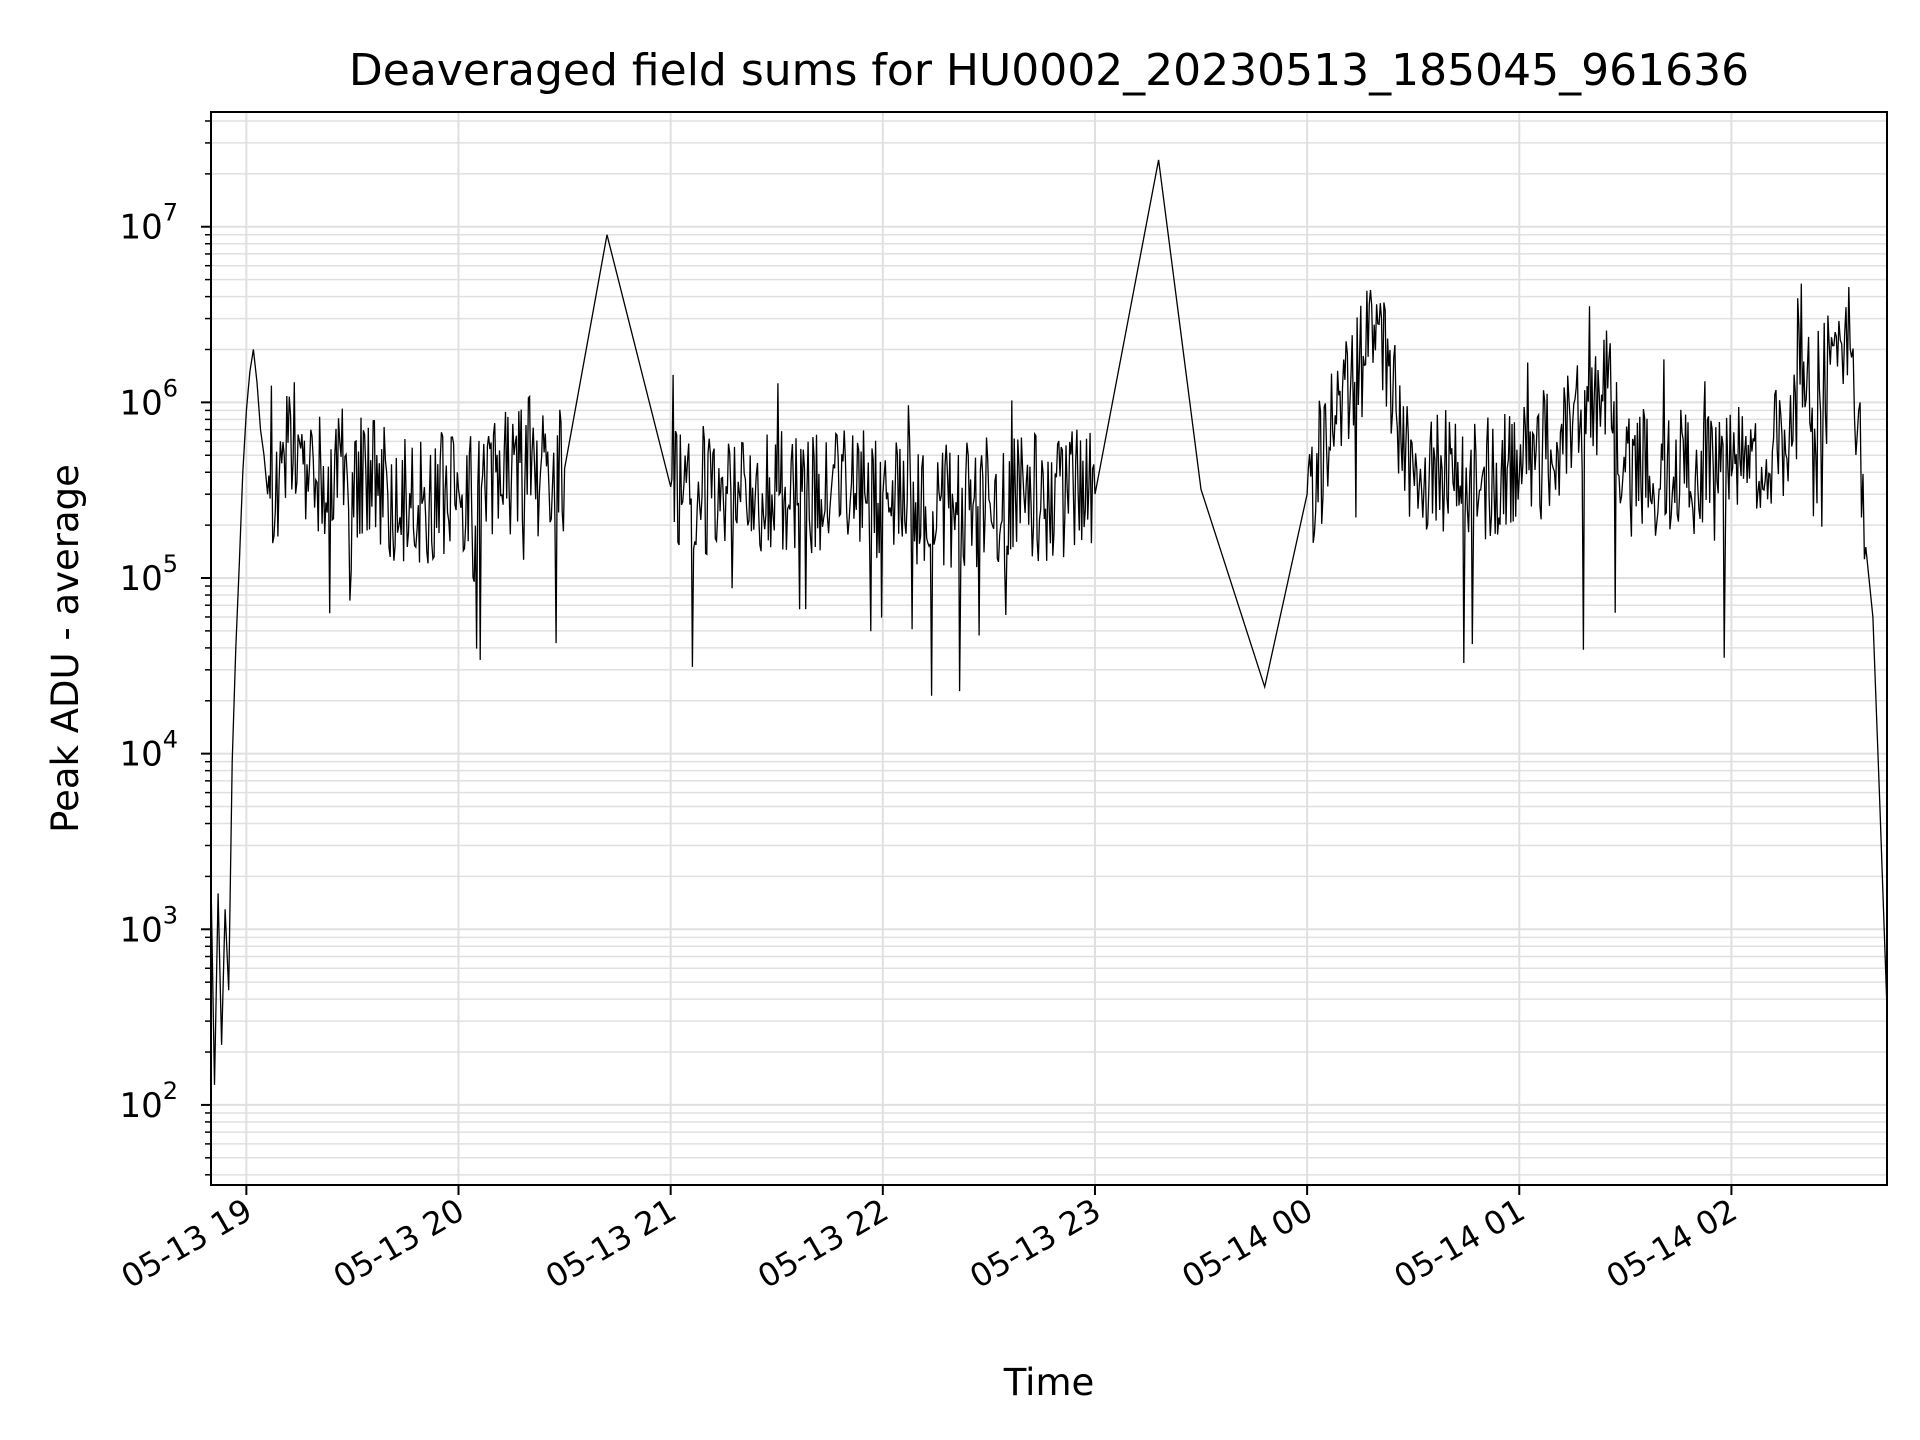 The width and height of the screenshot is (1920, 1440). I want to click on y-tick-label: 10⁴, so click(148, 750).